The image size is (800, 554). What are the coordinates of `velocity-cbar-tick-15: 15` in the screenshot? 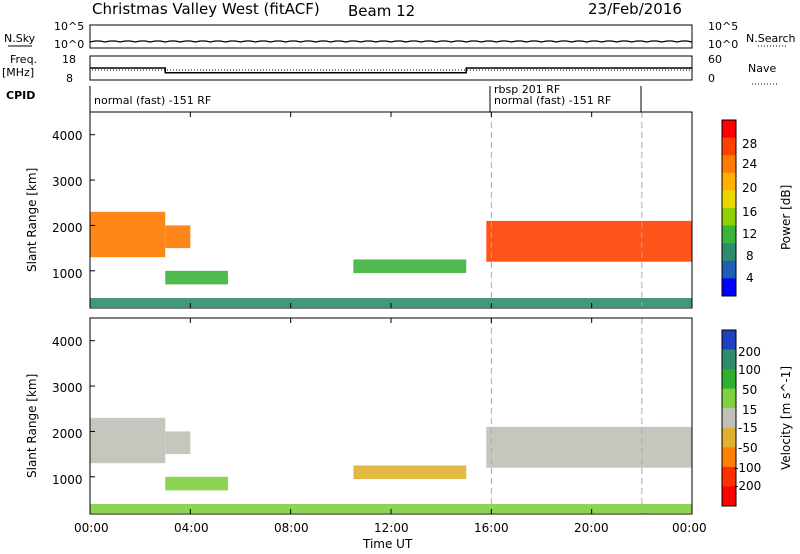 It's located at (749, 410).